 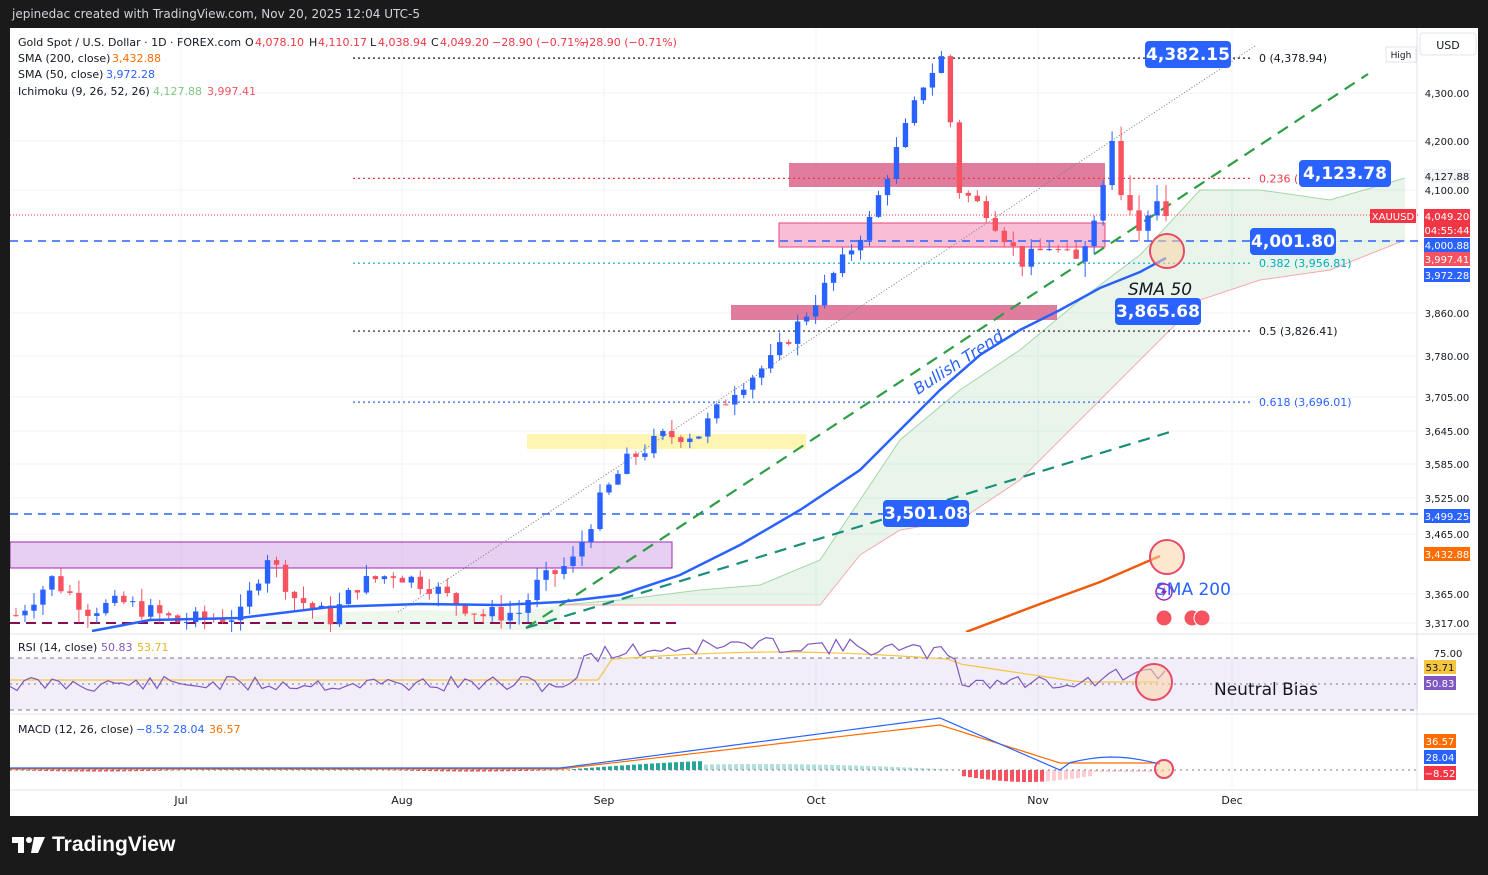 I want to click on currency-button, so click(x=1448, y=44).